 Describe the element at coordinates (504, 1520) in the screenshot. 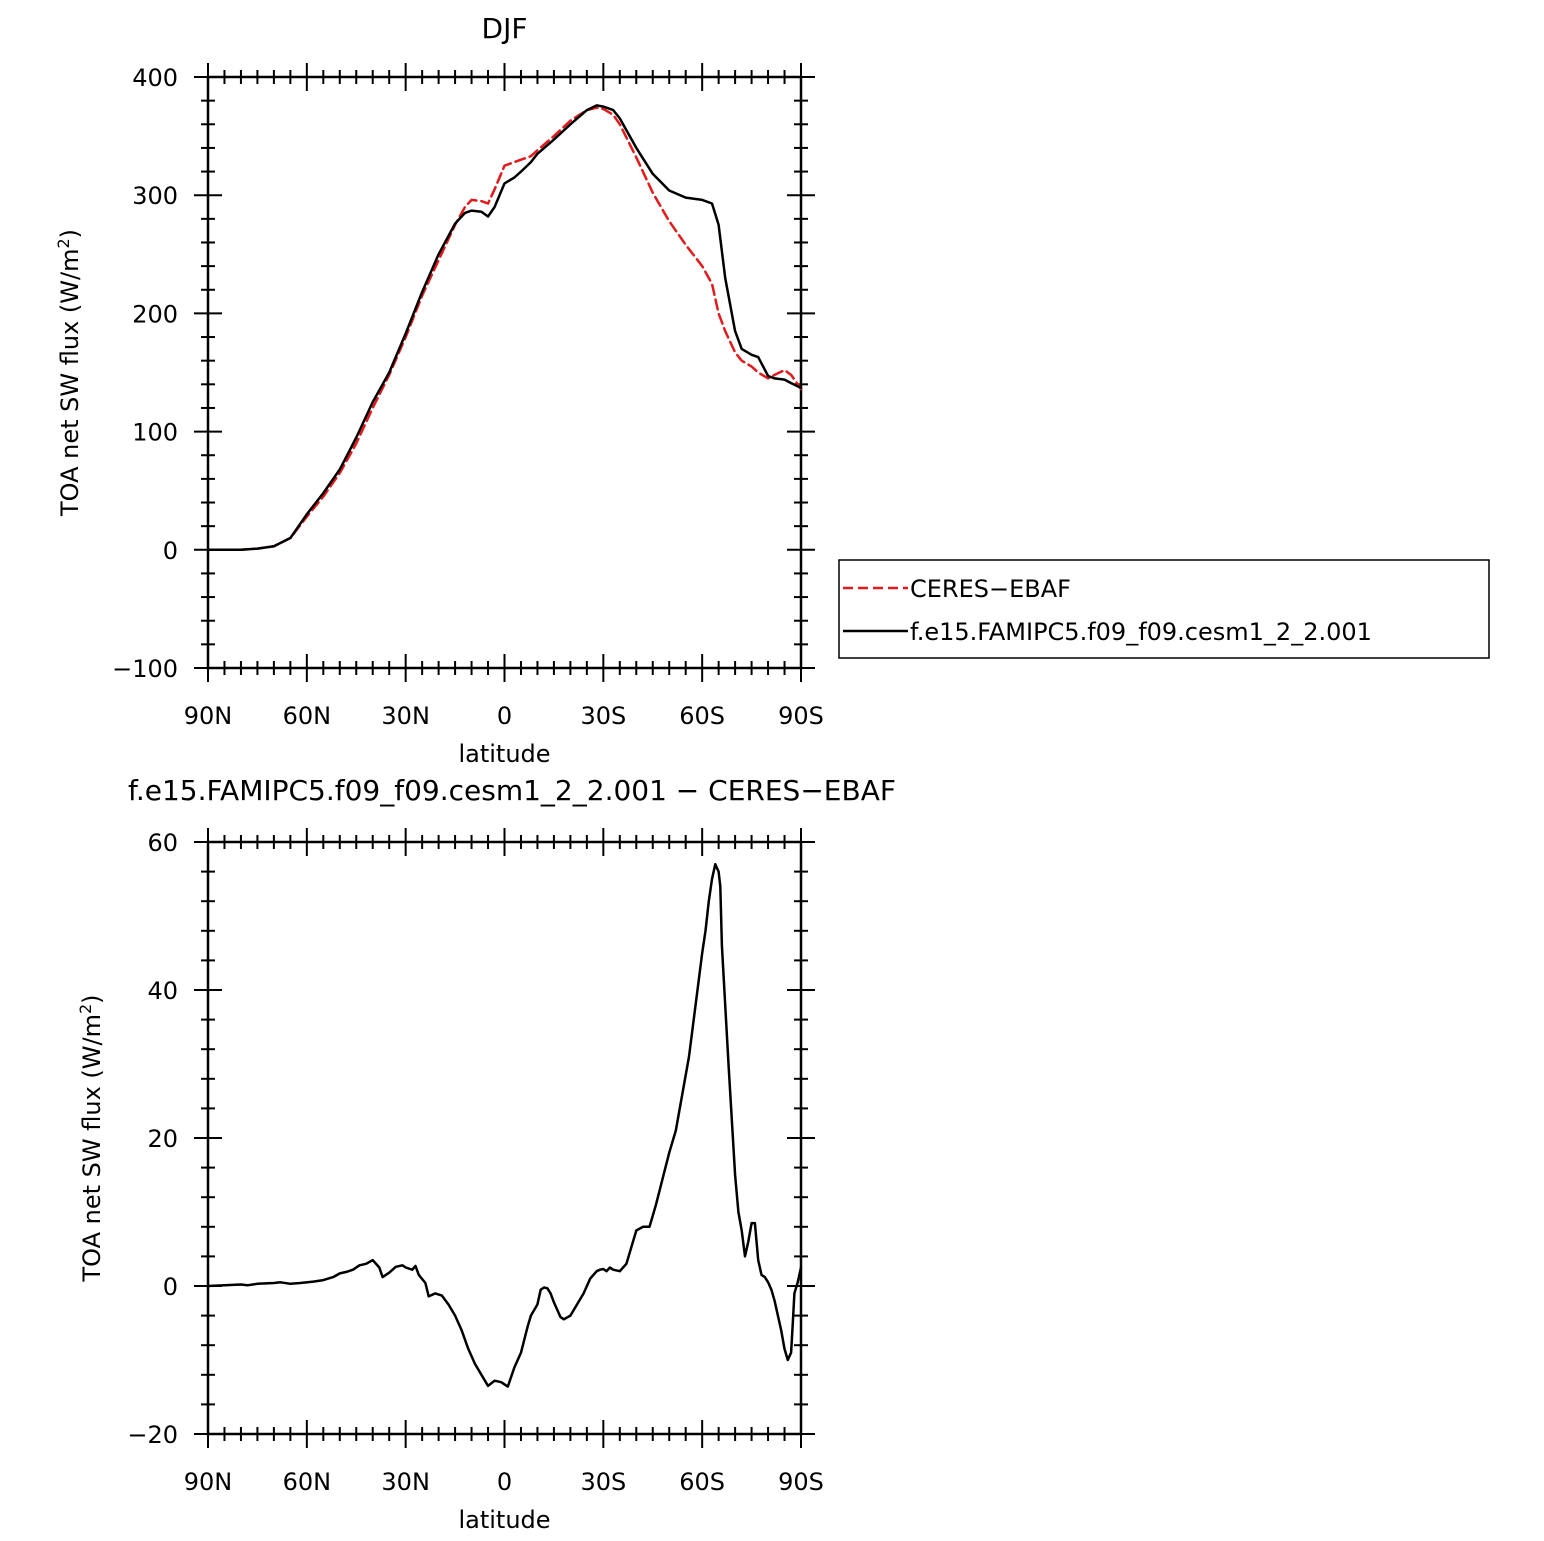

I see `bottom-panel-x-axis-title: latitude` at that location.